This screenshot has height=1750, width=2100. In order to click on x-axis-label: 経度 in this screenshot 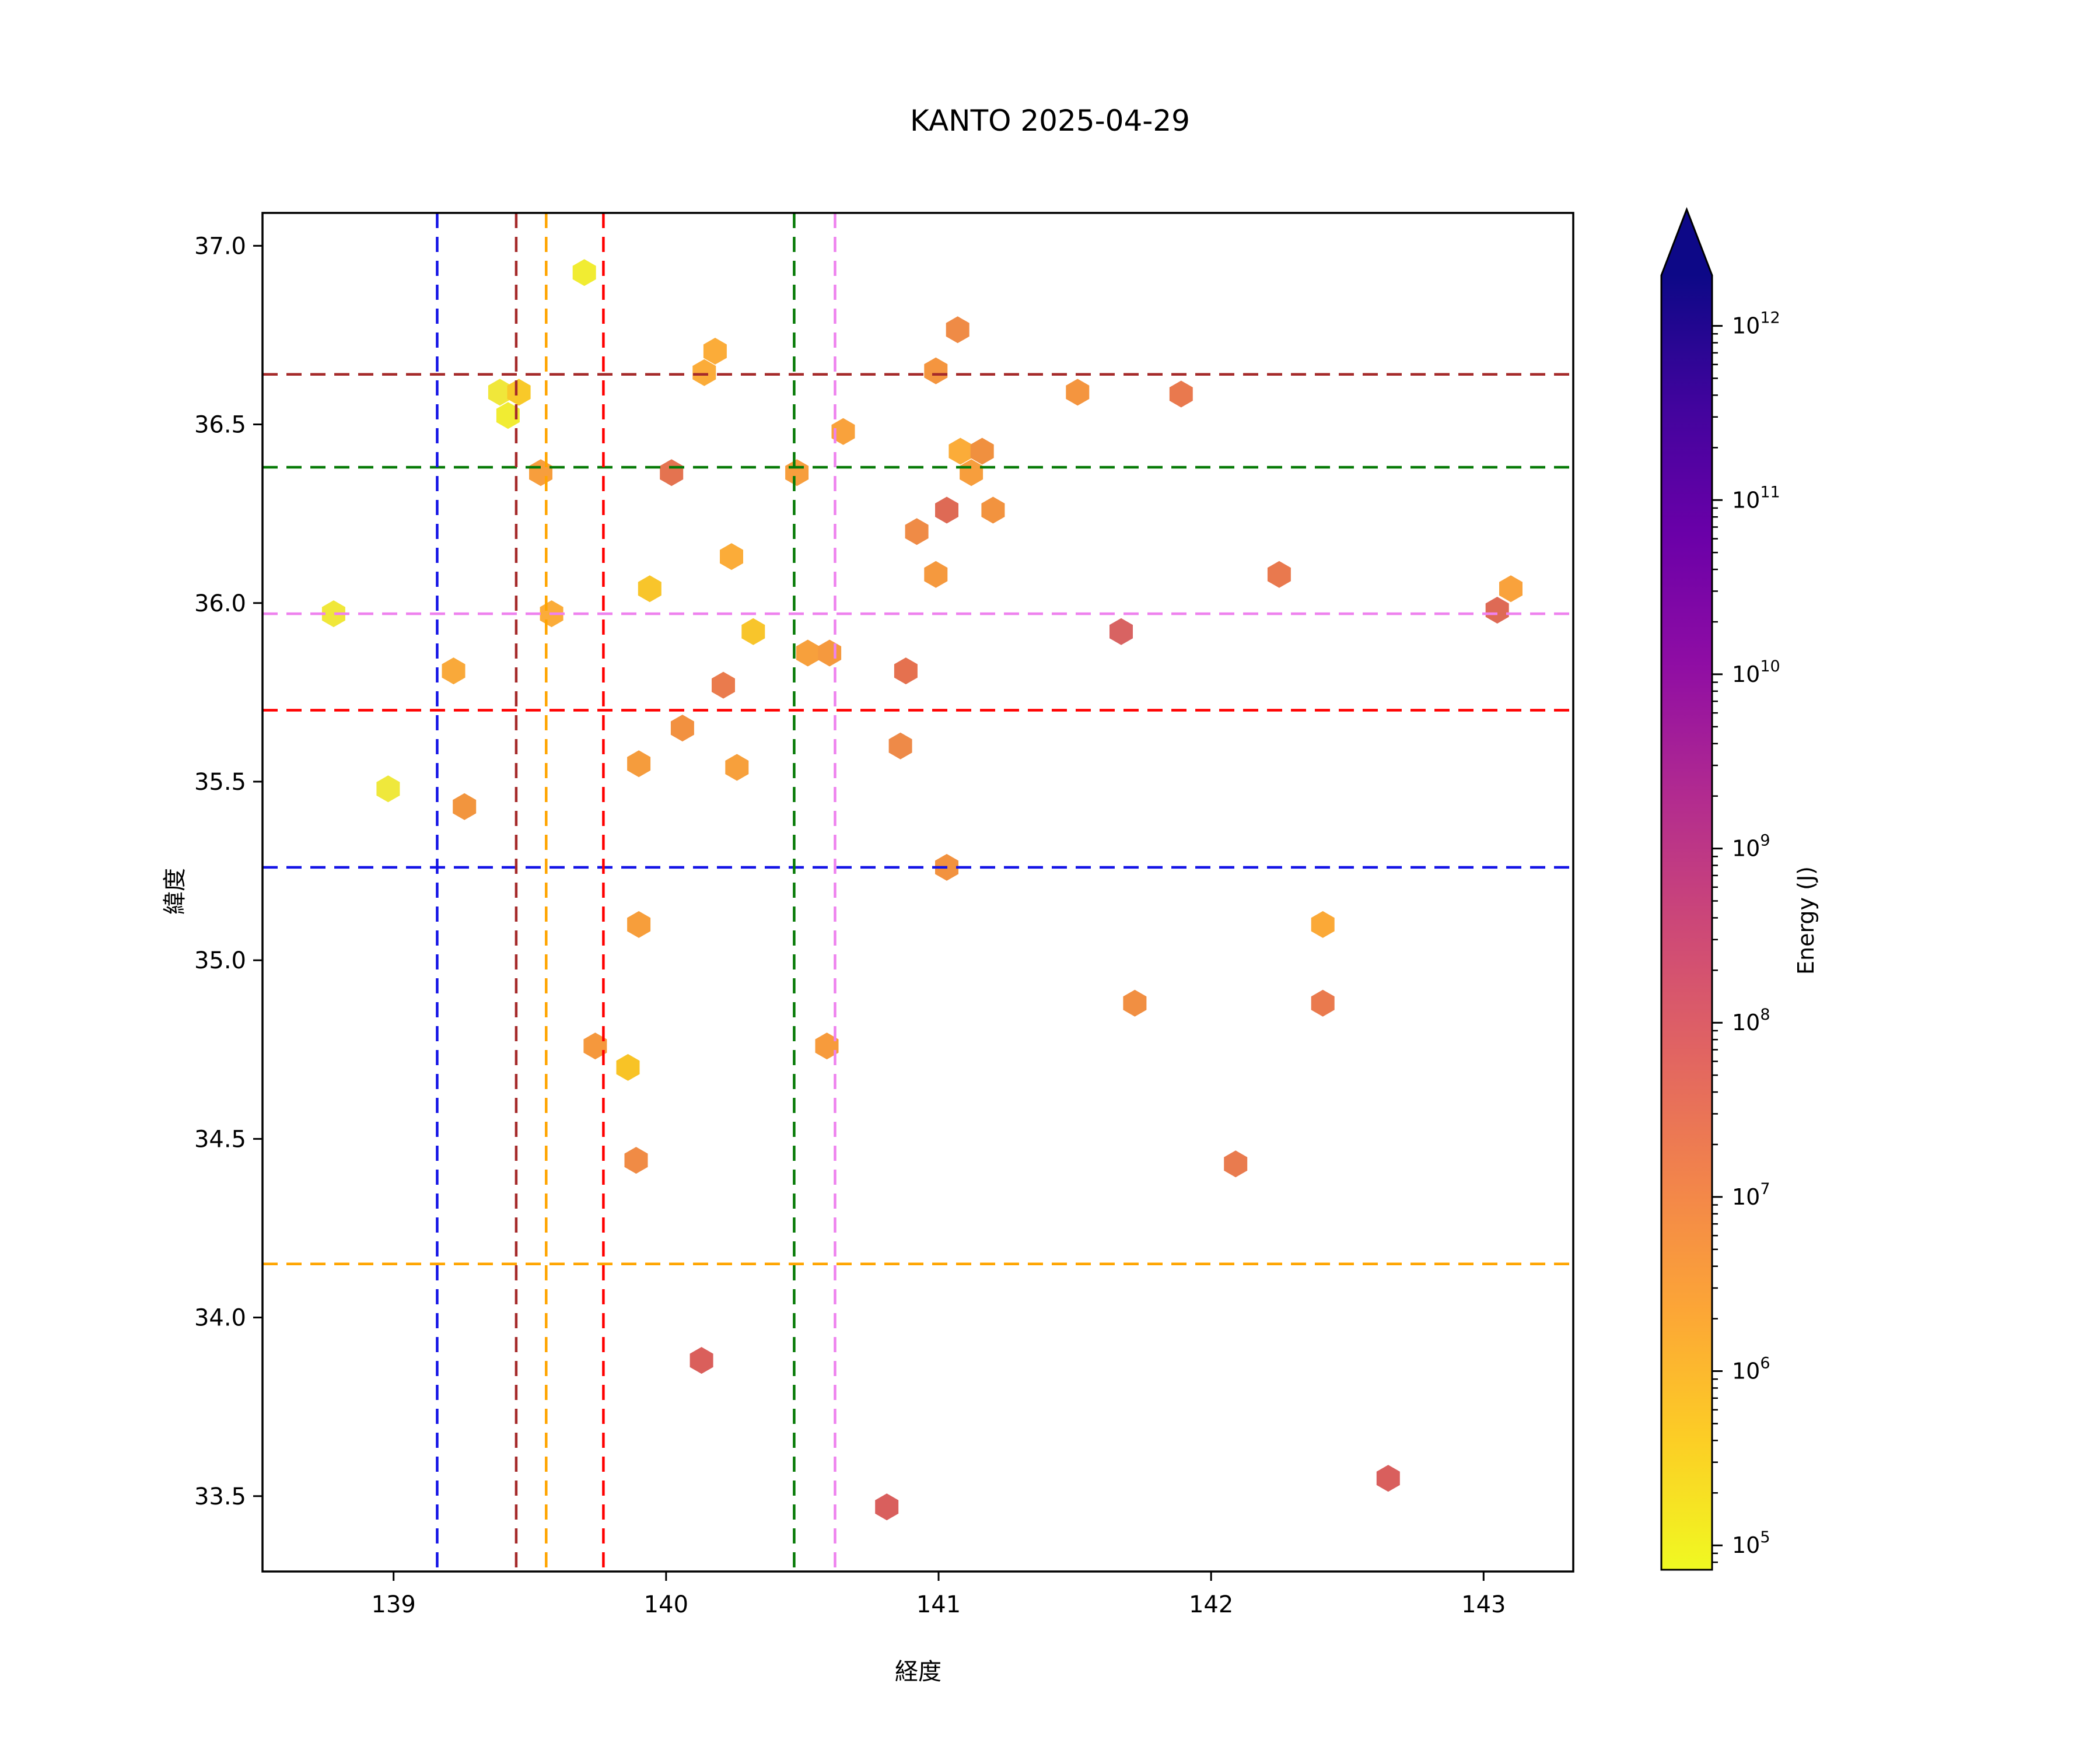, I will do `click(918, 1671)`.